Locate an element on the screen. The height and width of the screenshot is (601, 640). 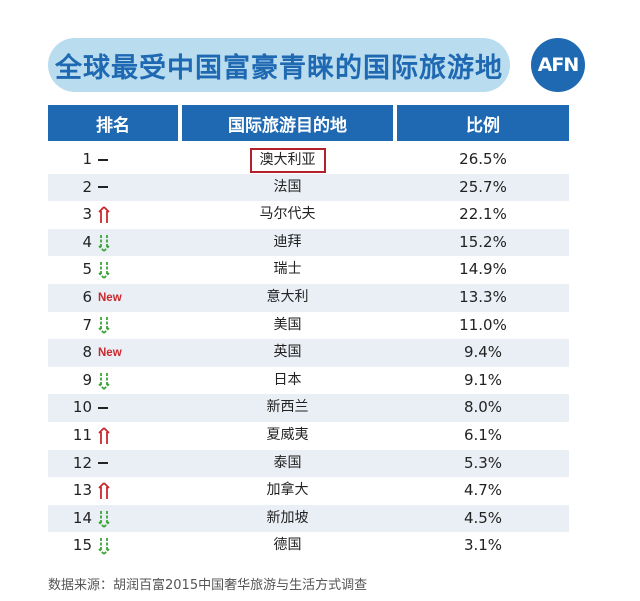
ratio-value: 13.3% is located at coordinates (483, 296).